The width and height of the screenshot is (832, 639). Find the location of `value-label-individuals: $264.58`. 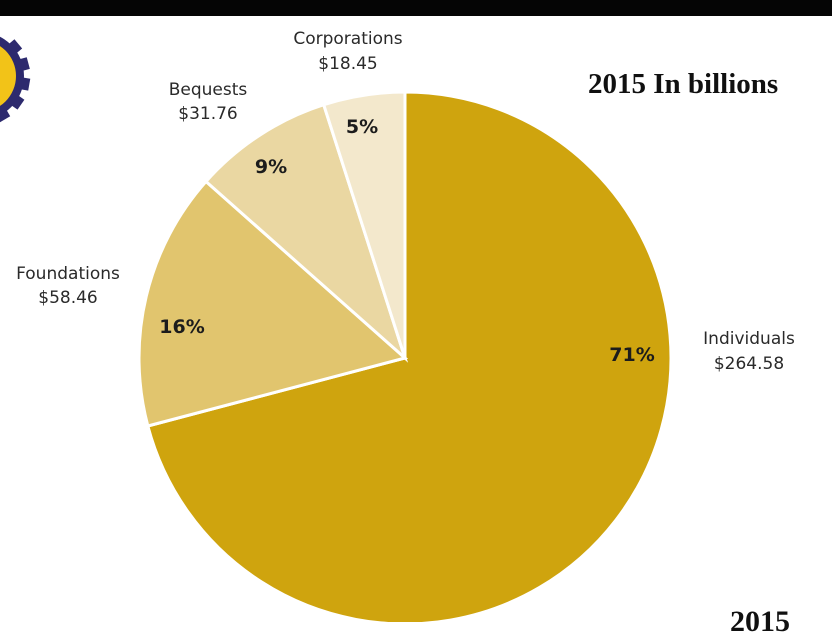

value-label-individuals: $264.58 is located at coordinates (749, 364).